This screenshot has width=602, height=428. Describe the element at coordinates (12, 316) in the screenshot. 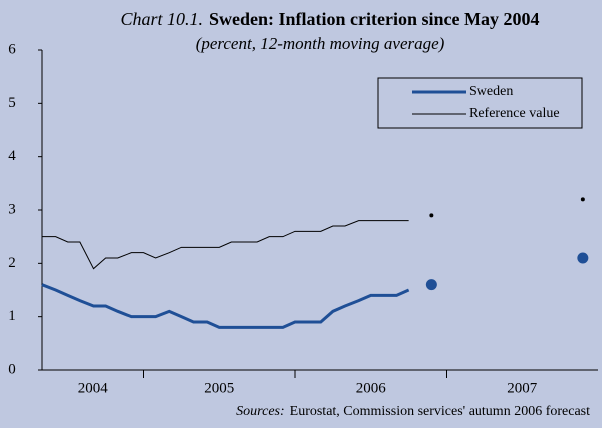

I see `y-tick-label: 1` at that location.